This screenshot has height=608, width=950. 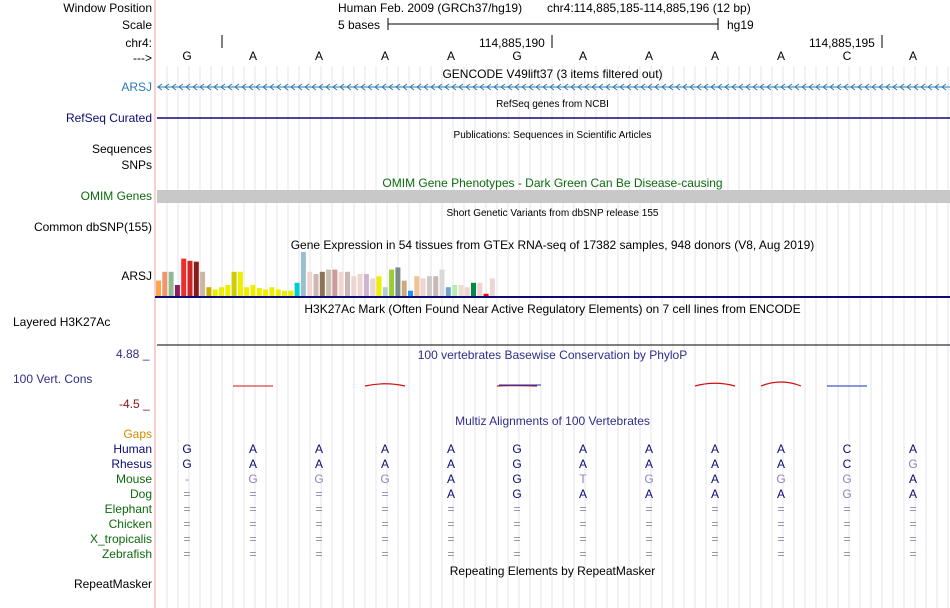 What do you see at coordinates (62, 322) in the screenshot?
I see `layered-h3k27ac-label: Layered H3K27Ac` at bounding box center [62, 322].